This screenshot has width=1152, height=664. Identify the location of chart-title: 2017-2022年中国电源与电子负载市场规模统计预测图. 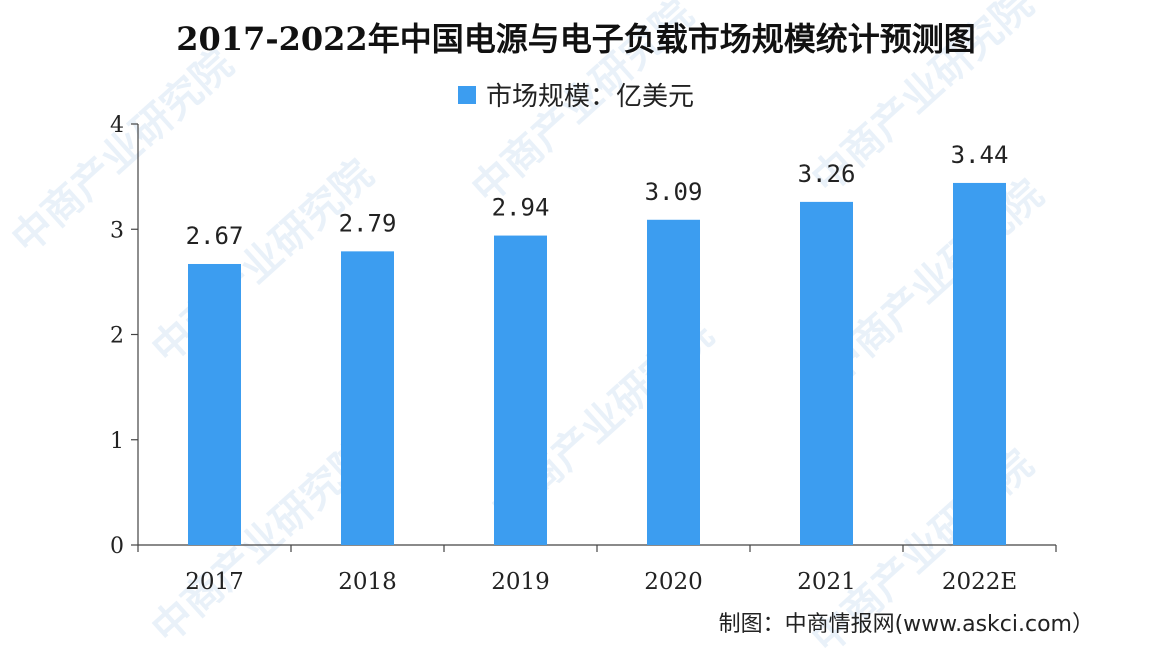
(576, 39).